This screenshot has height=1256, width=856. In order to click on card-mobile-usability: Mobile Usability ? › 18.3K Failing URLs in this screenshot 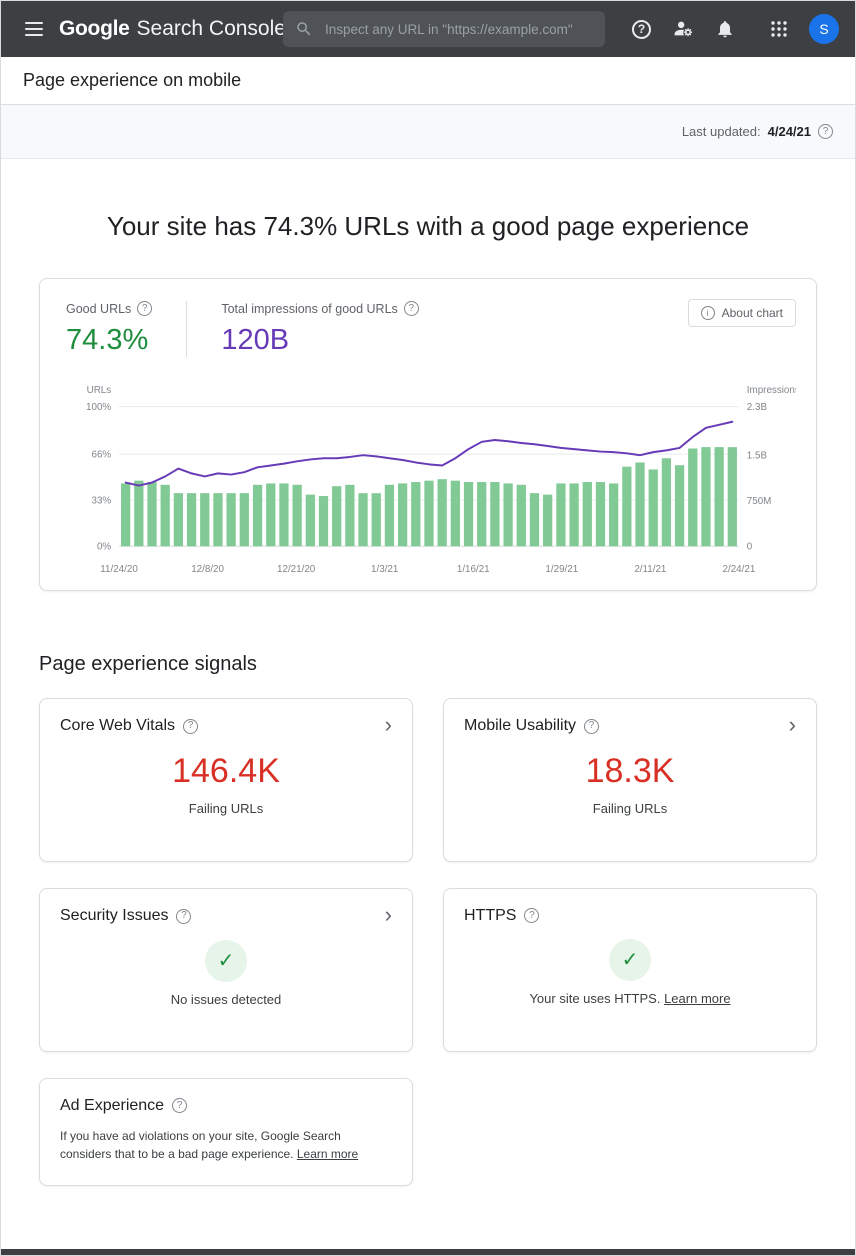, I will do `click(630, 779)`.